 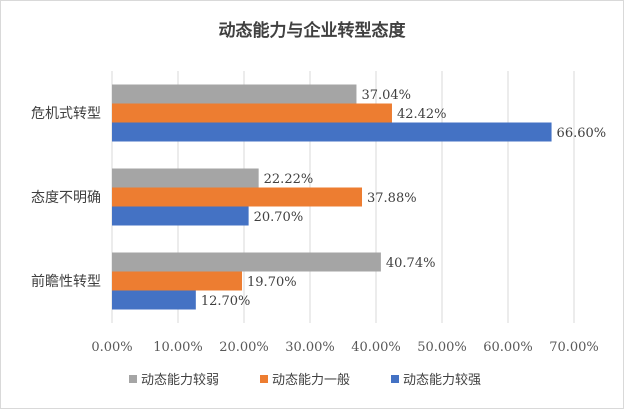 What do you see at coordinates (392, 198) in the screenshot?
I see `data-label: 37.88%` at bounding box center [392, 198].